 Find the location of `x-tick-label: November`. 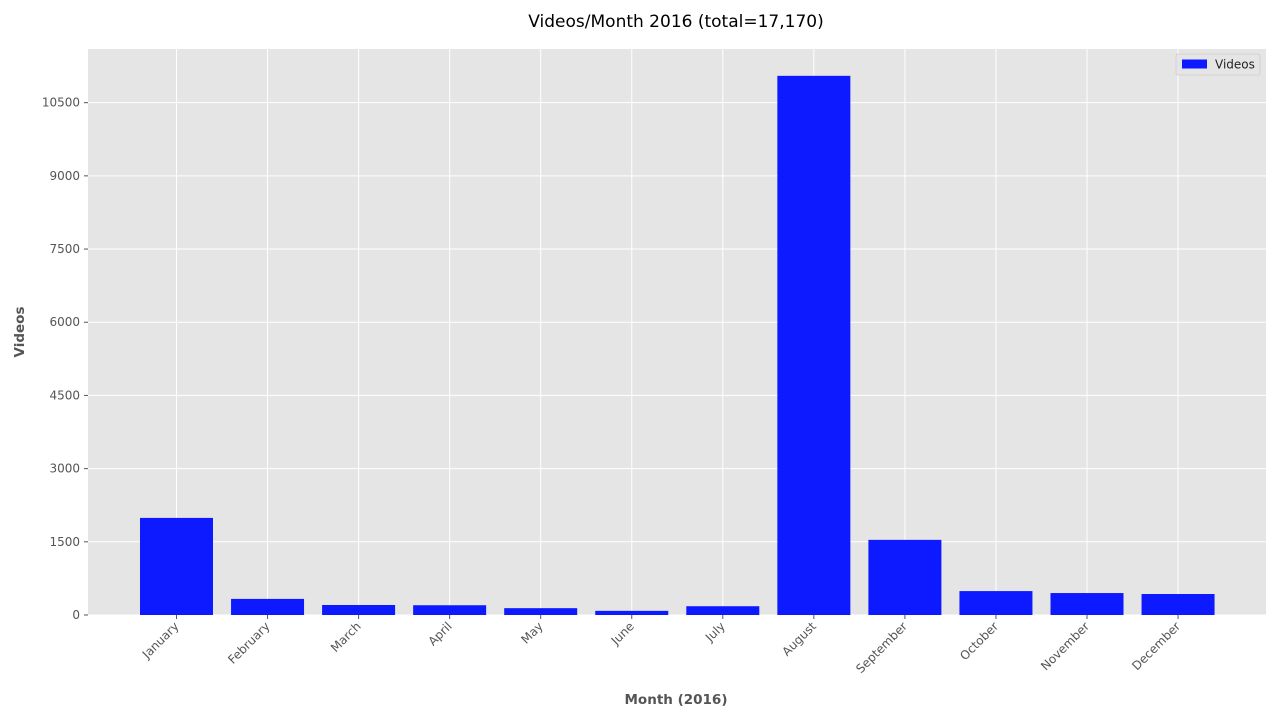

x-tick-label: November is located at coordinates (1065, 646).